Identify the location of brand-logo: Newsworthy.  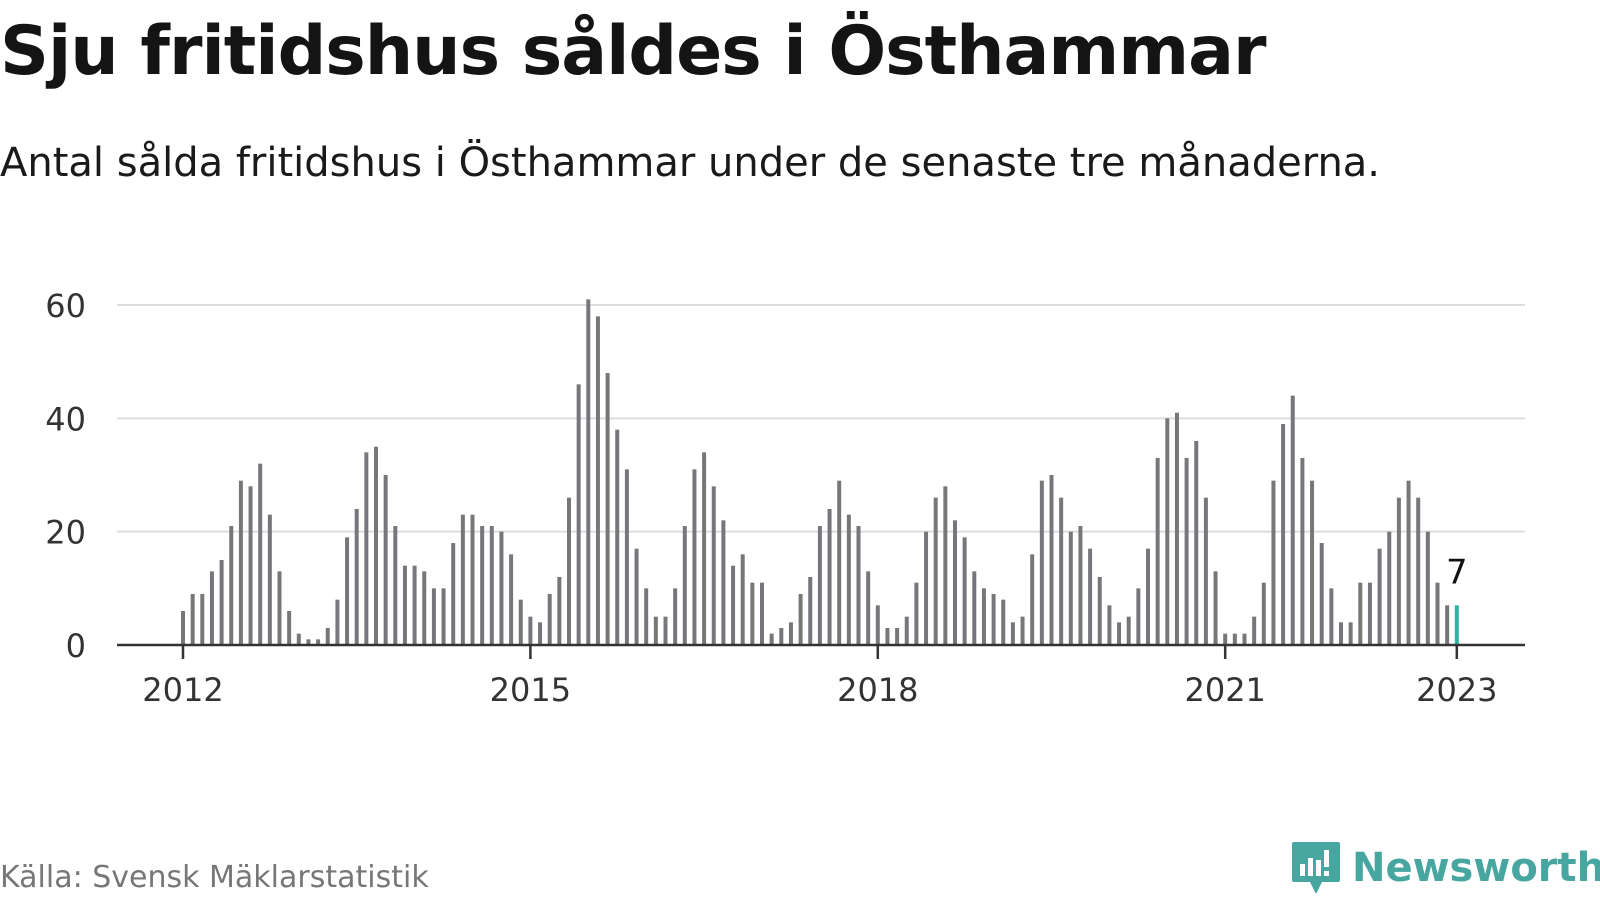
(1445, 868).